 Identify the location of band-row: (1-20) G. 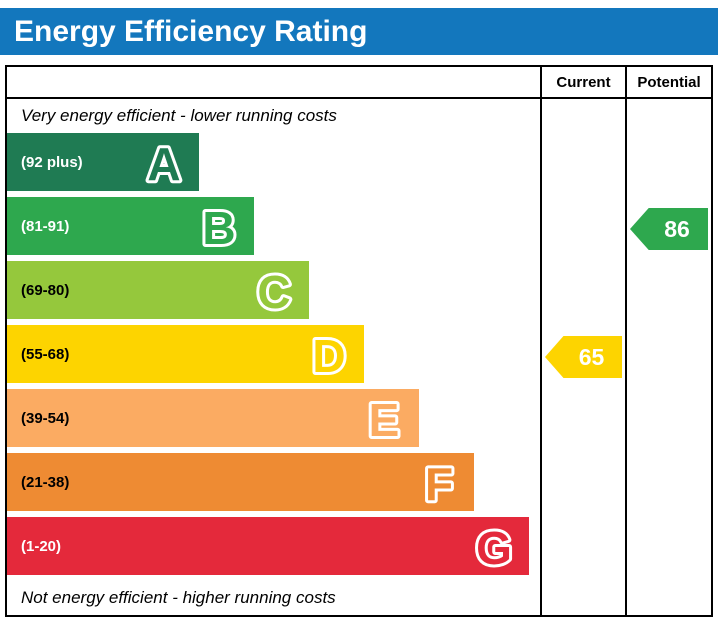
(268, 546).